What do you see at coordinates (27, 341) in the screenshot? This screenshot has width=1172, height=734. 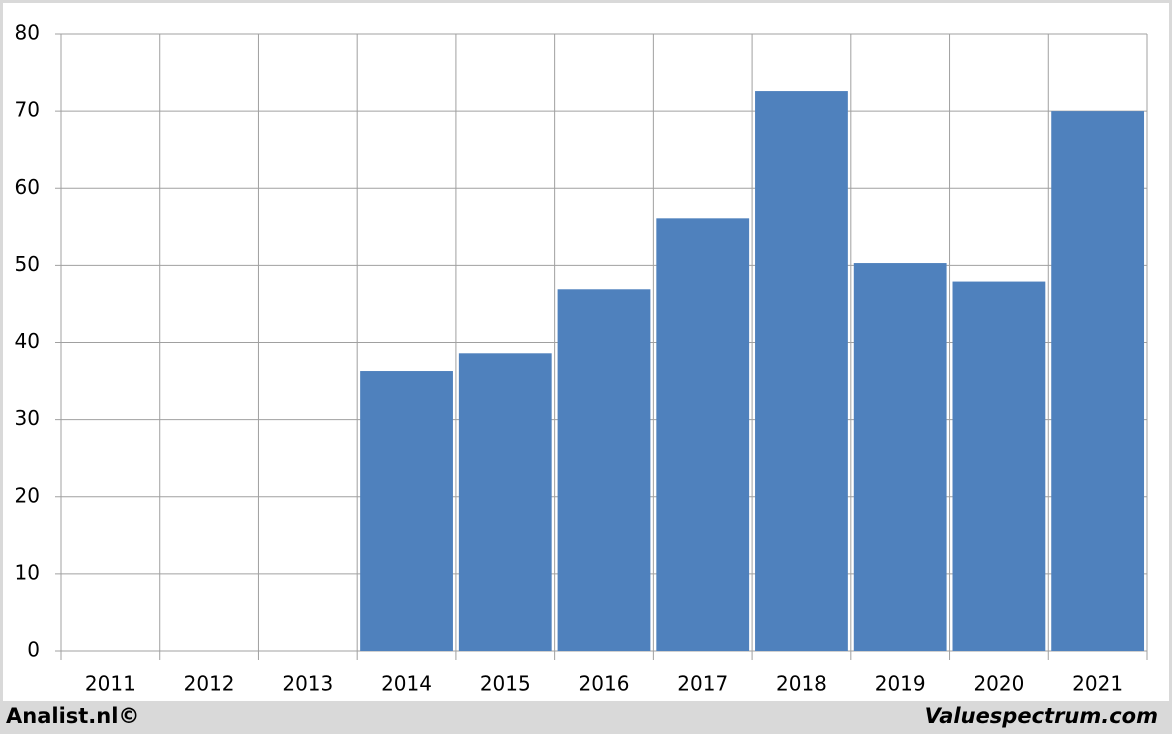 I see `y-tick-label: 40` at bounding box center [27, 341].